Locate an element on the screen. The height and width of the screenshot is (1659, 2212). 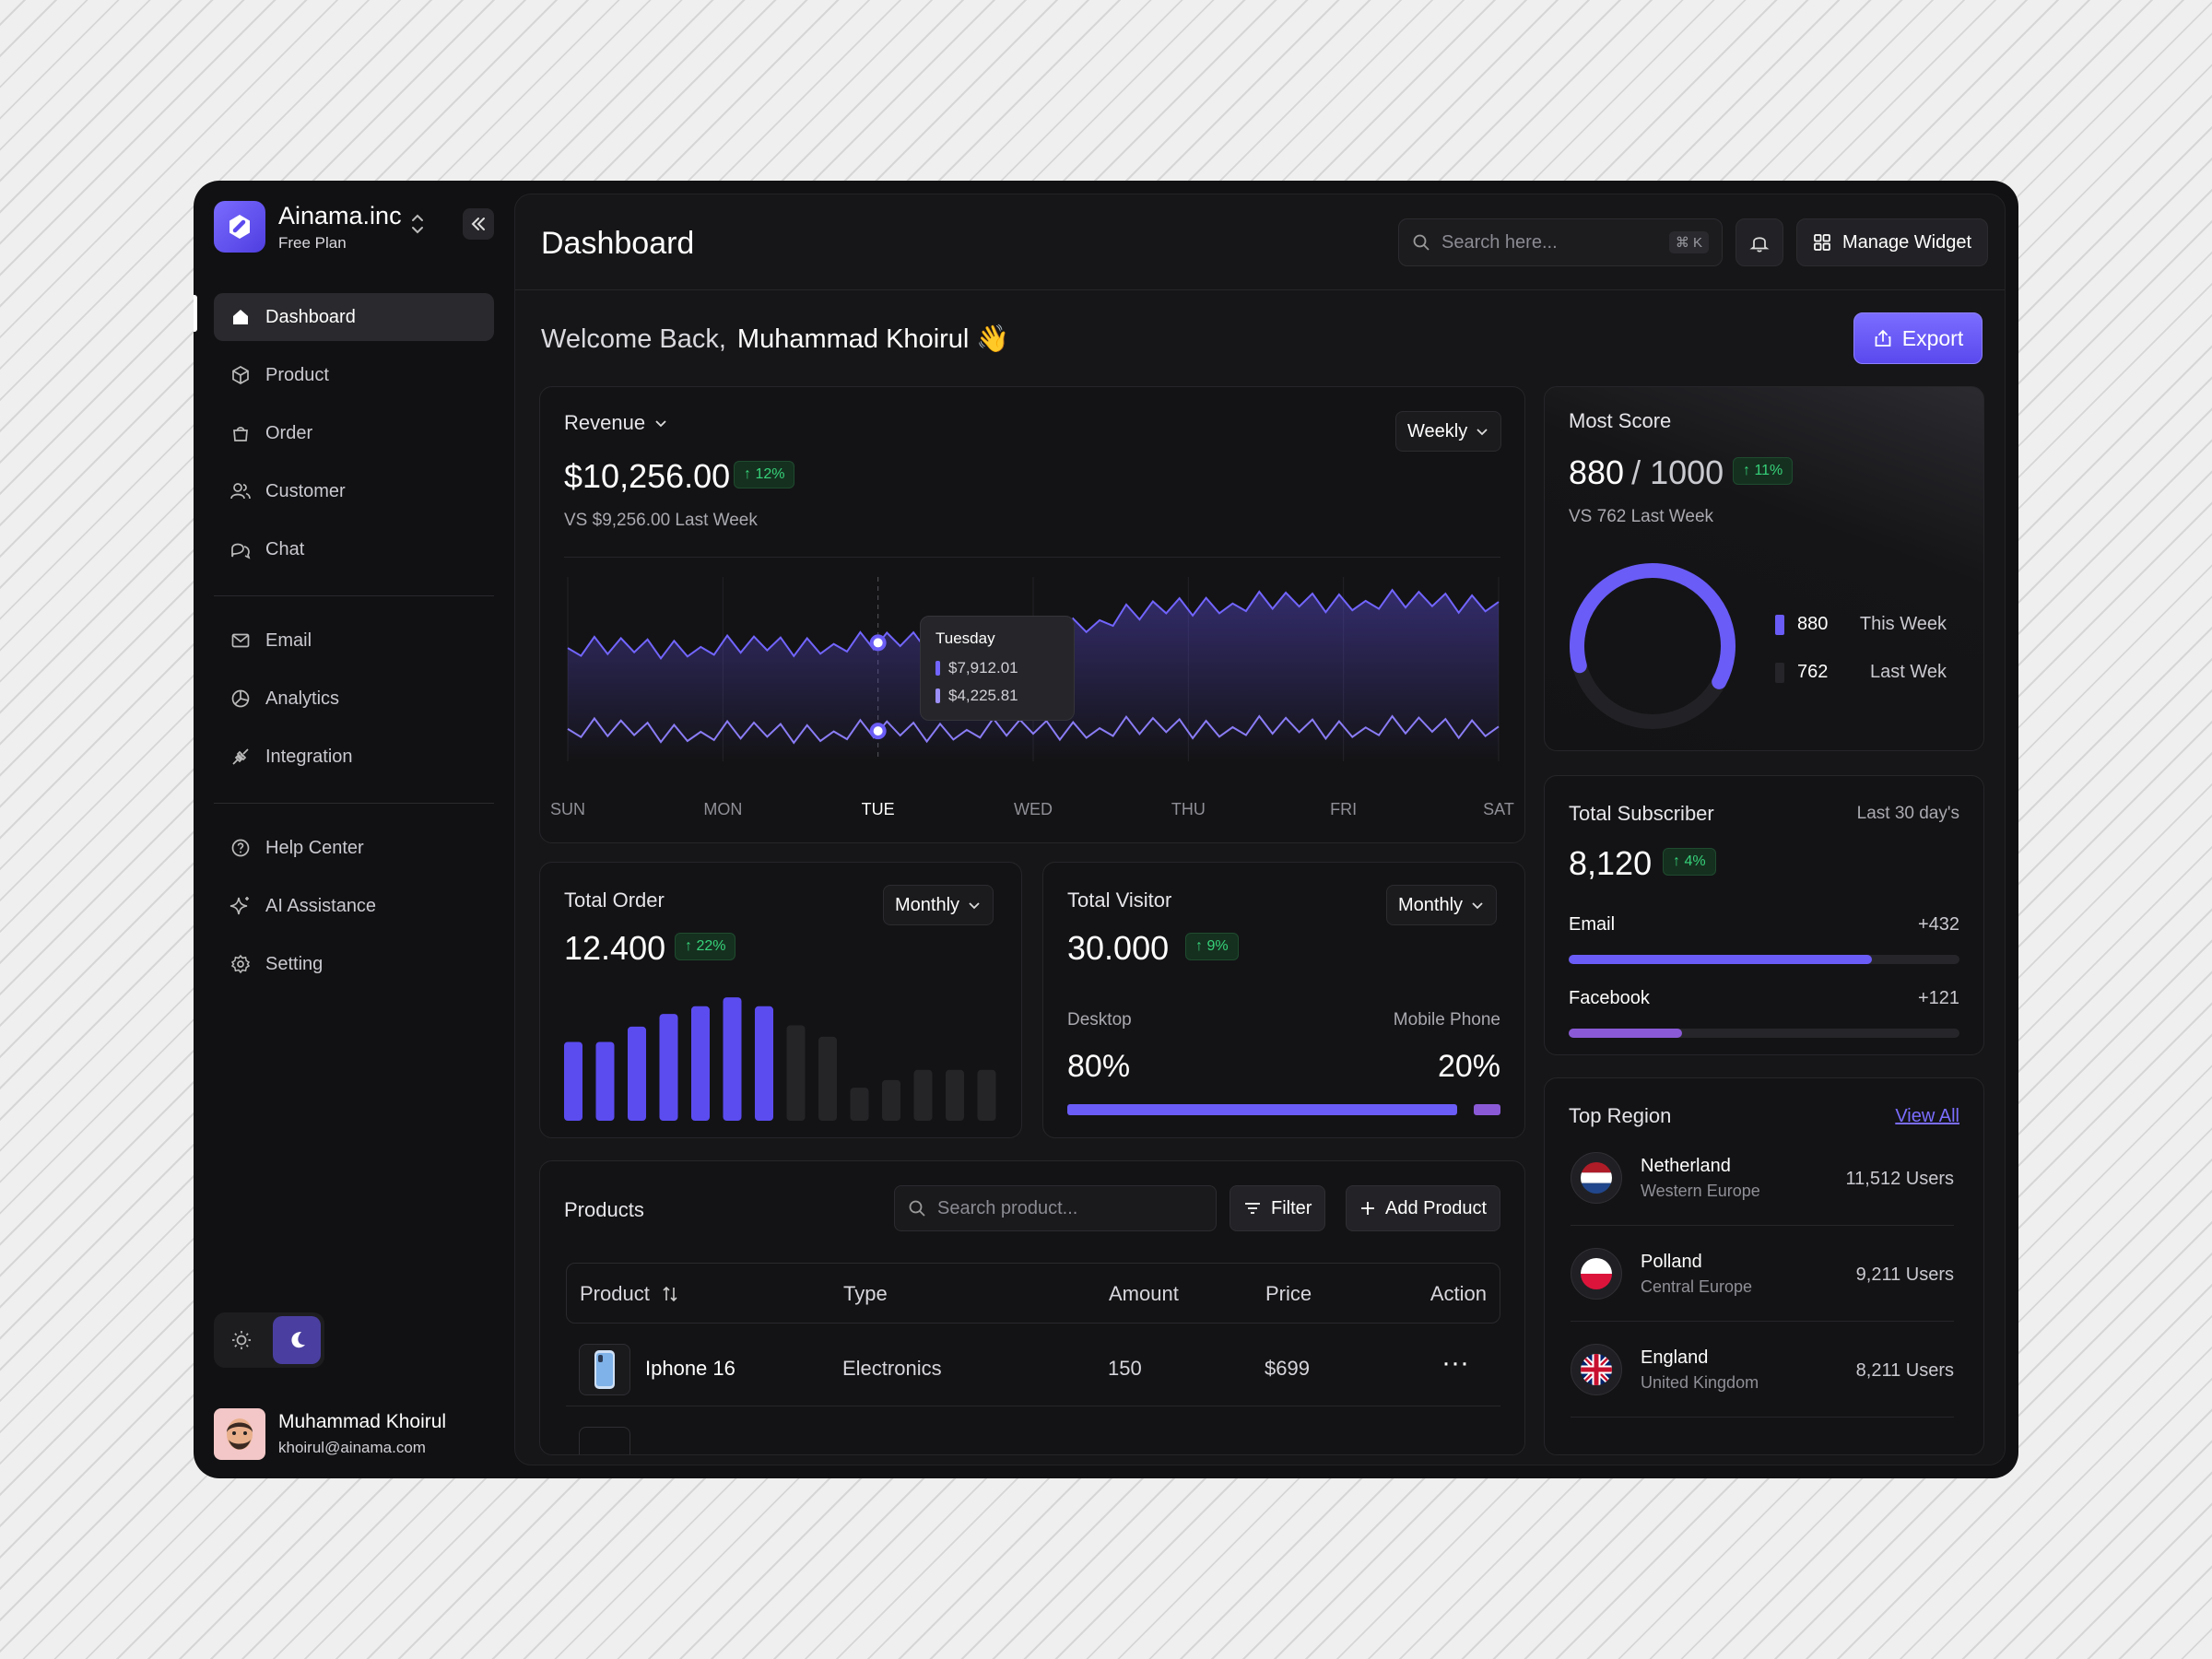
total-order-bar-chart is located at coordinates (780, 1059).